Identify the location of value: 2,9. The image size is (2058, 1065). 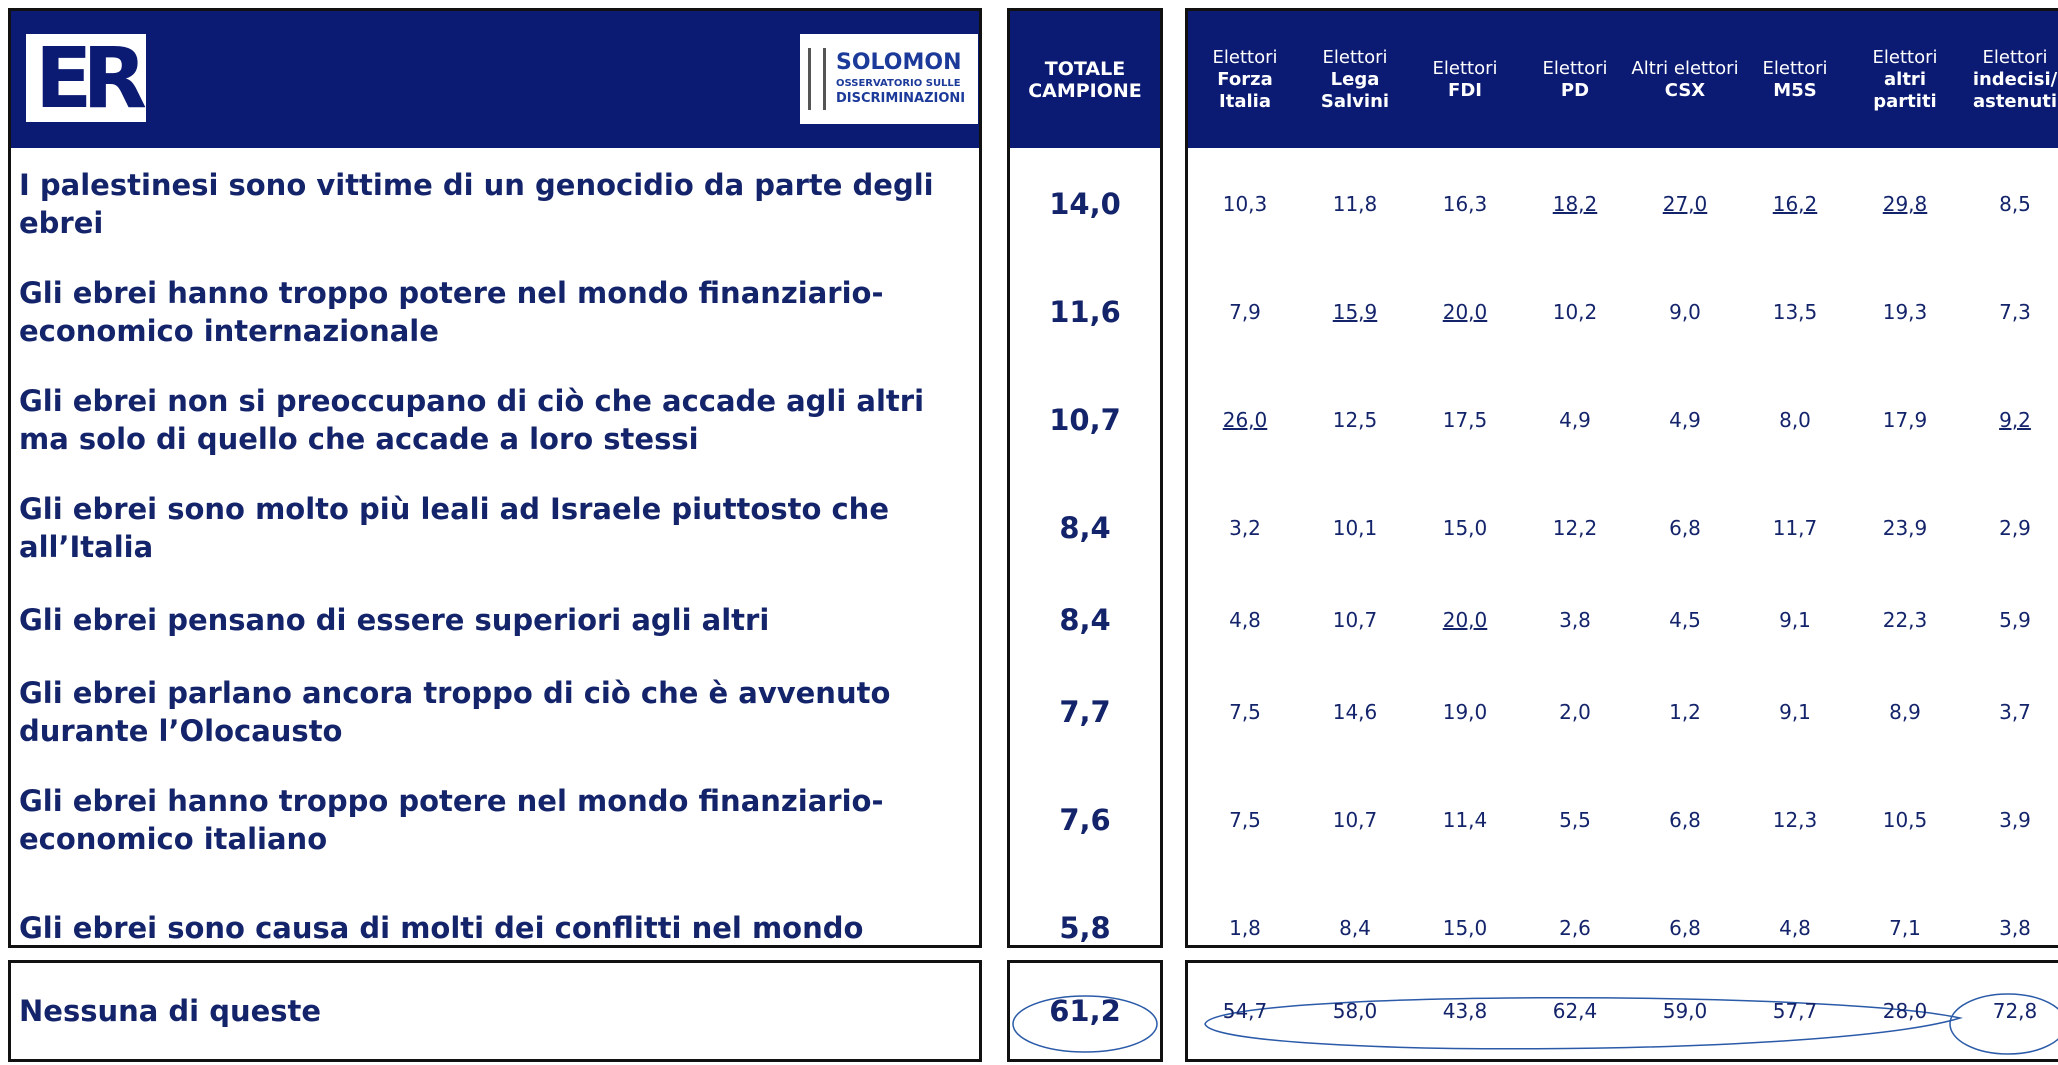
(2015, 528).